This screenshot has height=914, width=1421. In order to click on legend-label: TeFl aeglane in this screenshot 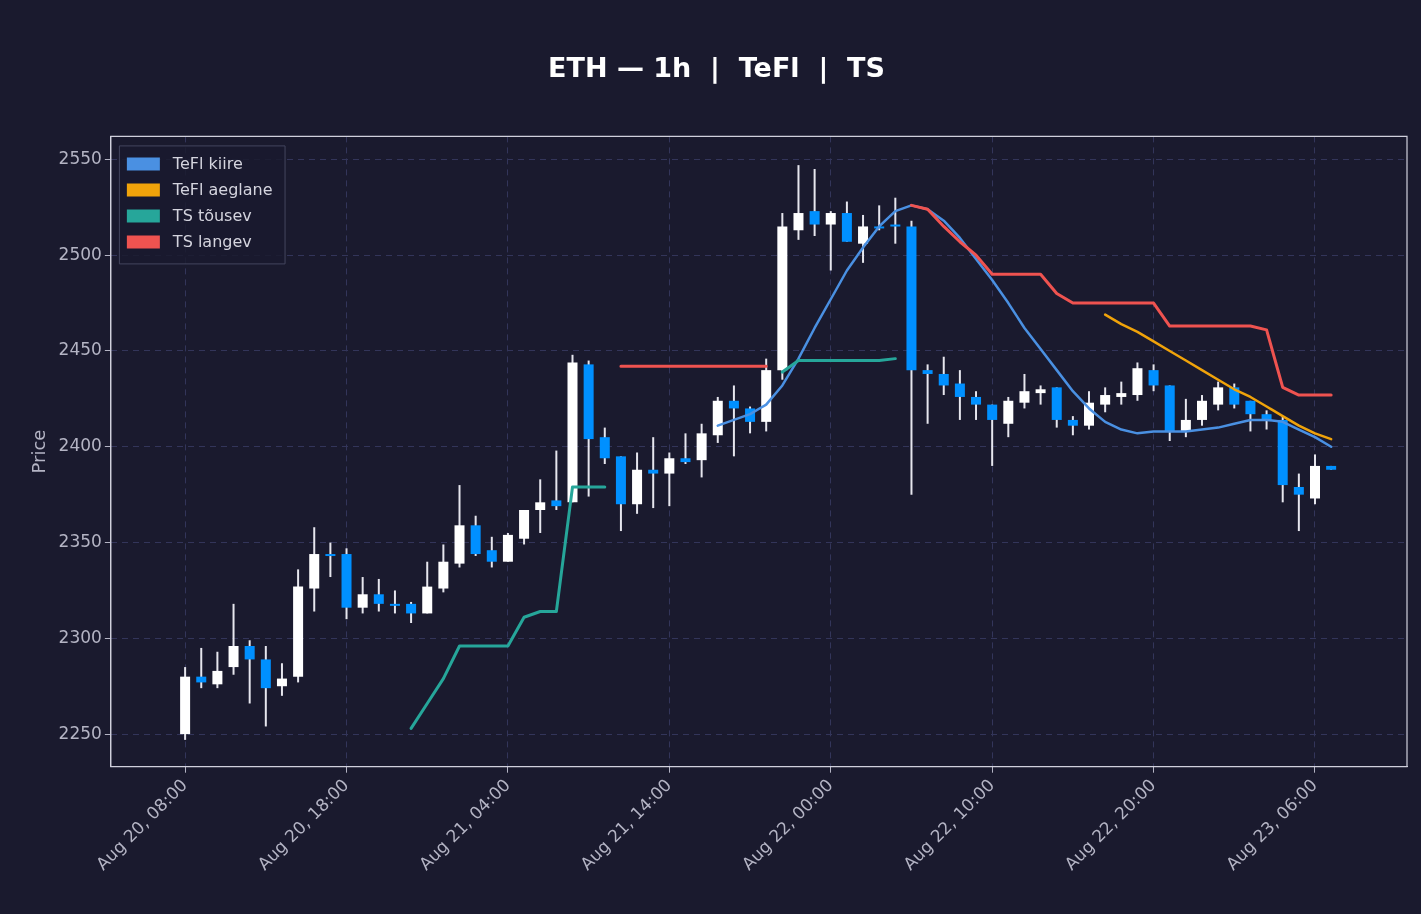, I will do `click(222, 189)`.